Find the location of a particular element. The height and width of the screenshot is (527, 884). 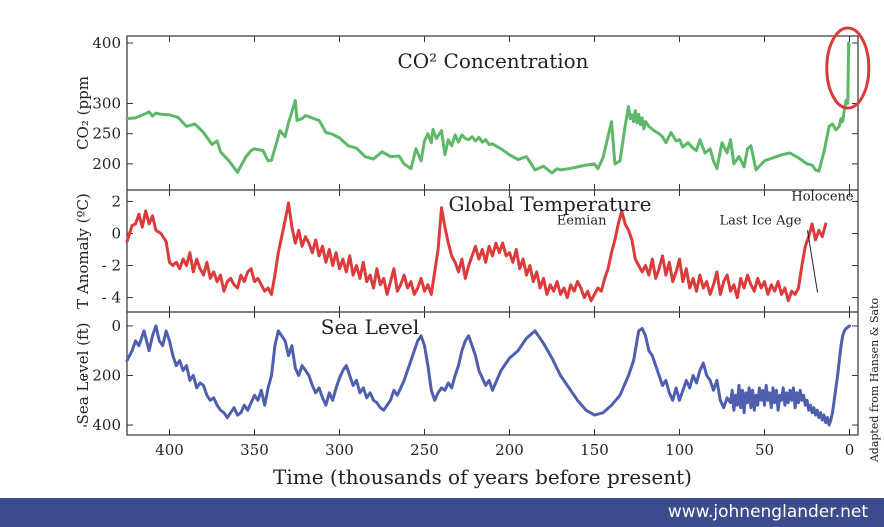

footer-url: www.johnenglander.net is located at coordinates (767, 512).